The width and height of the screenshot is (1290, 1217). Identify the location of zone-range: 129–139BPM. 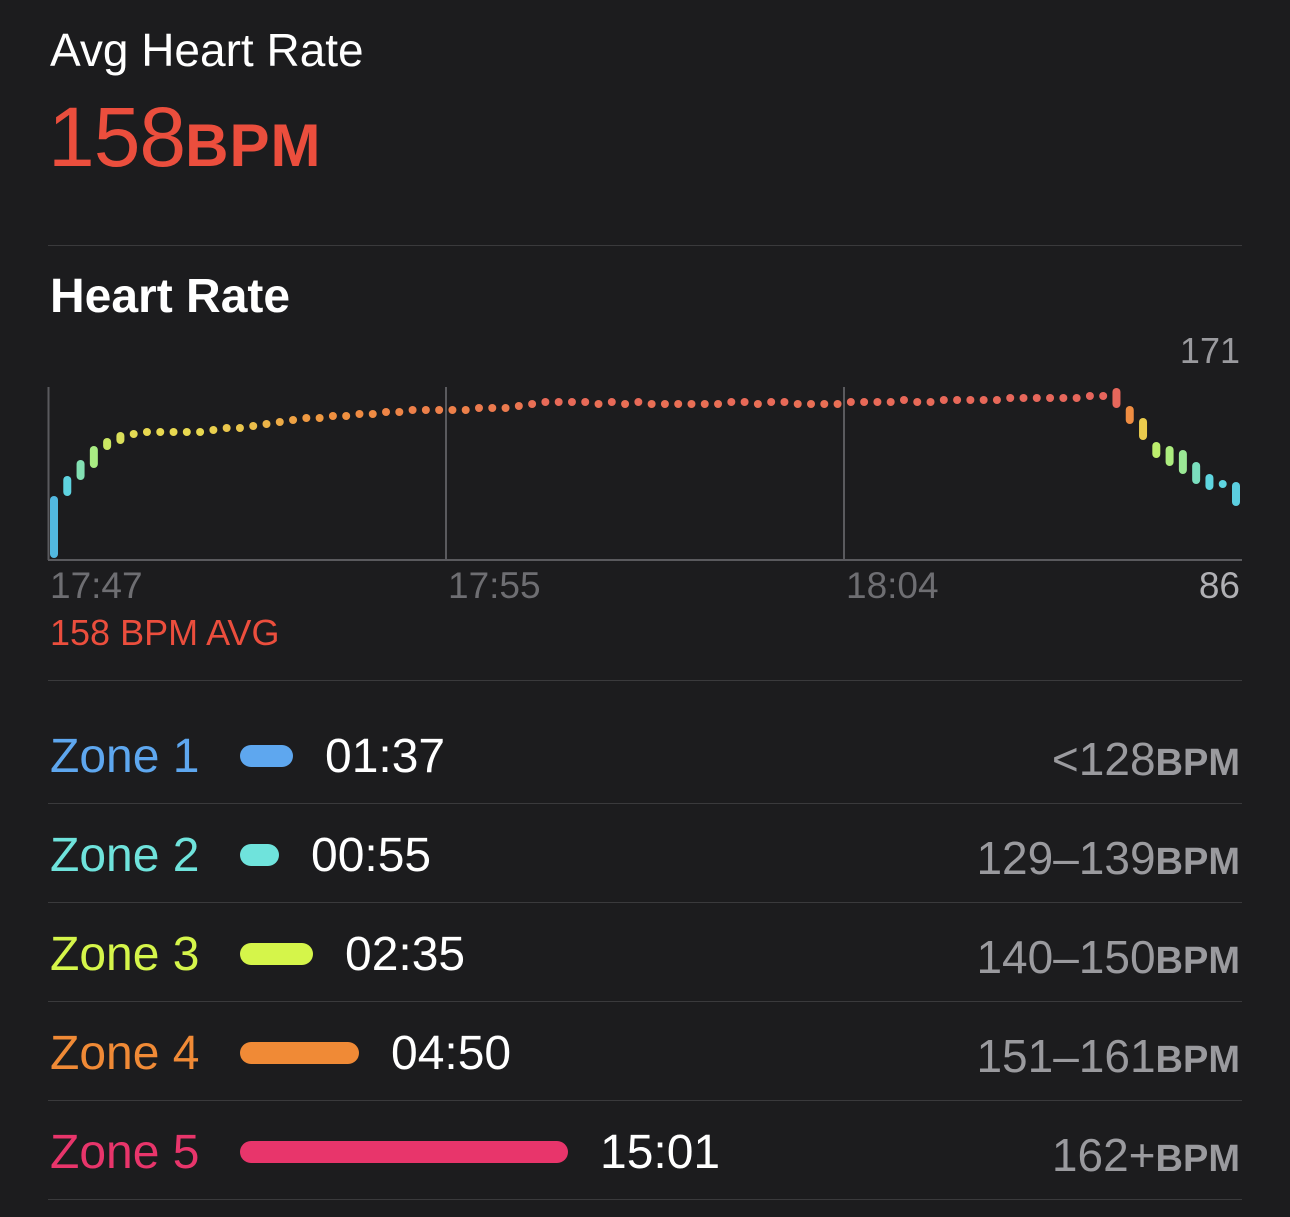
(1108, 860).